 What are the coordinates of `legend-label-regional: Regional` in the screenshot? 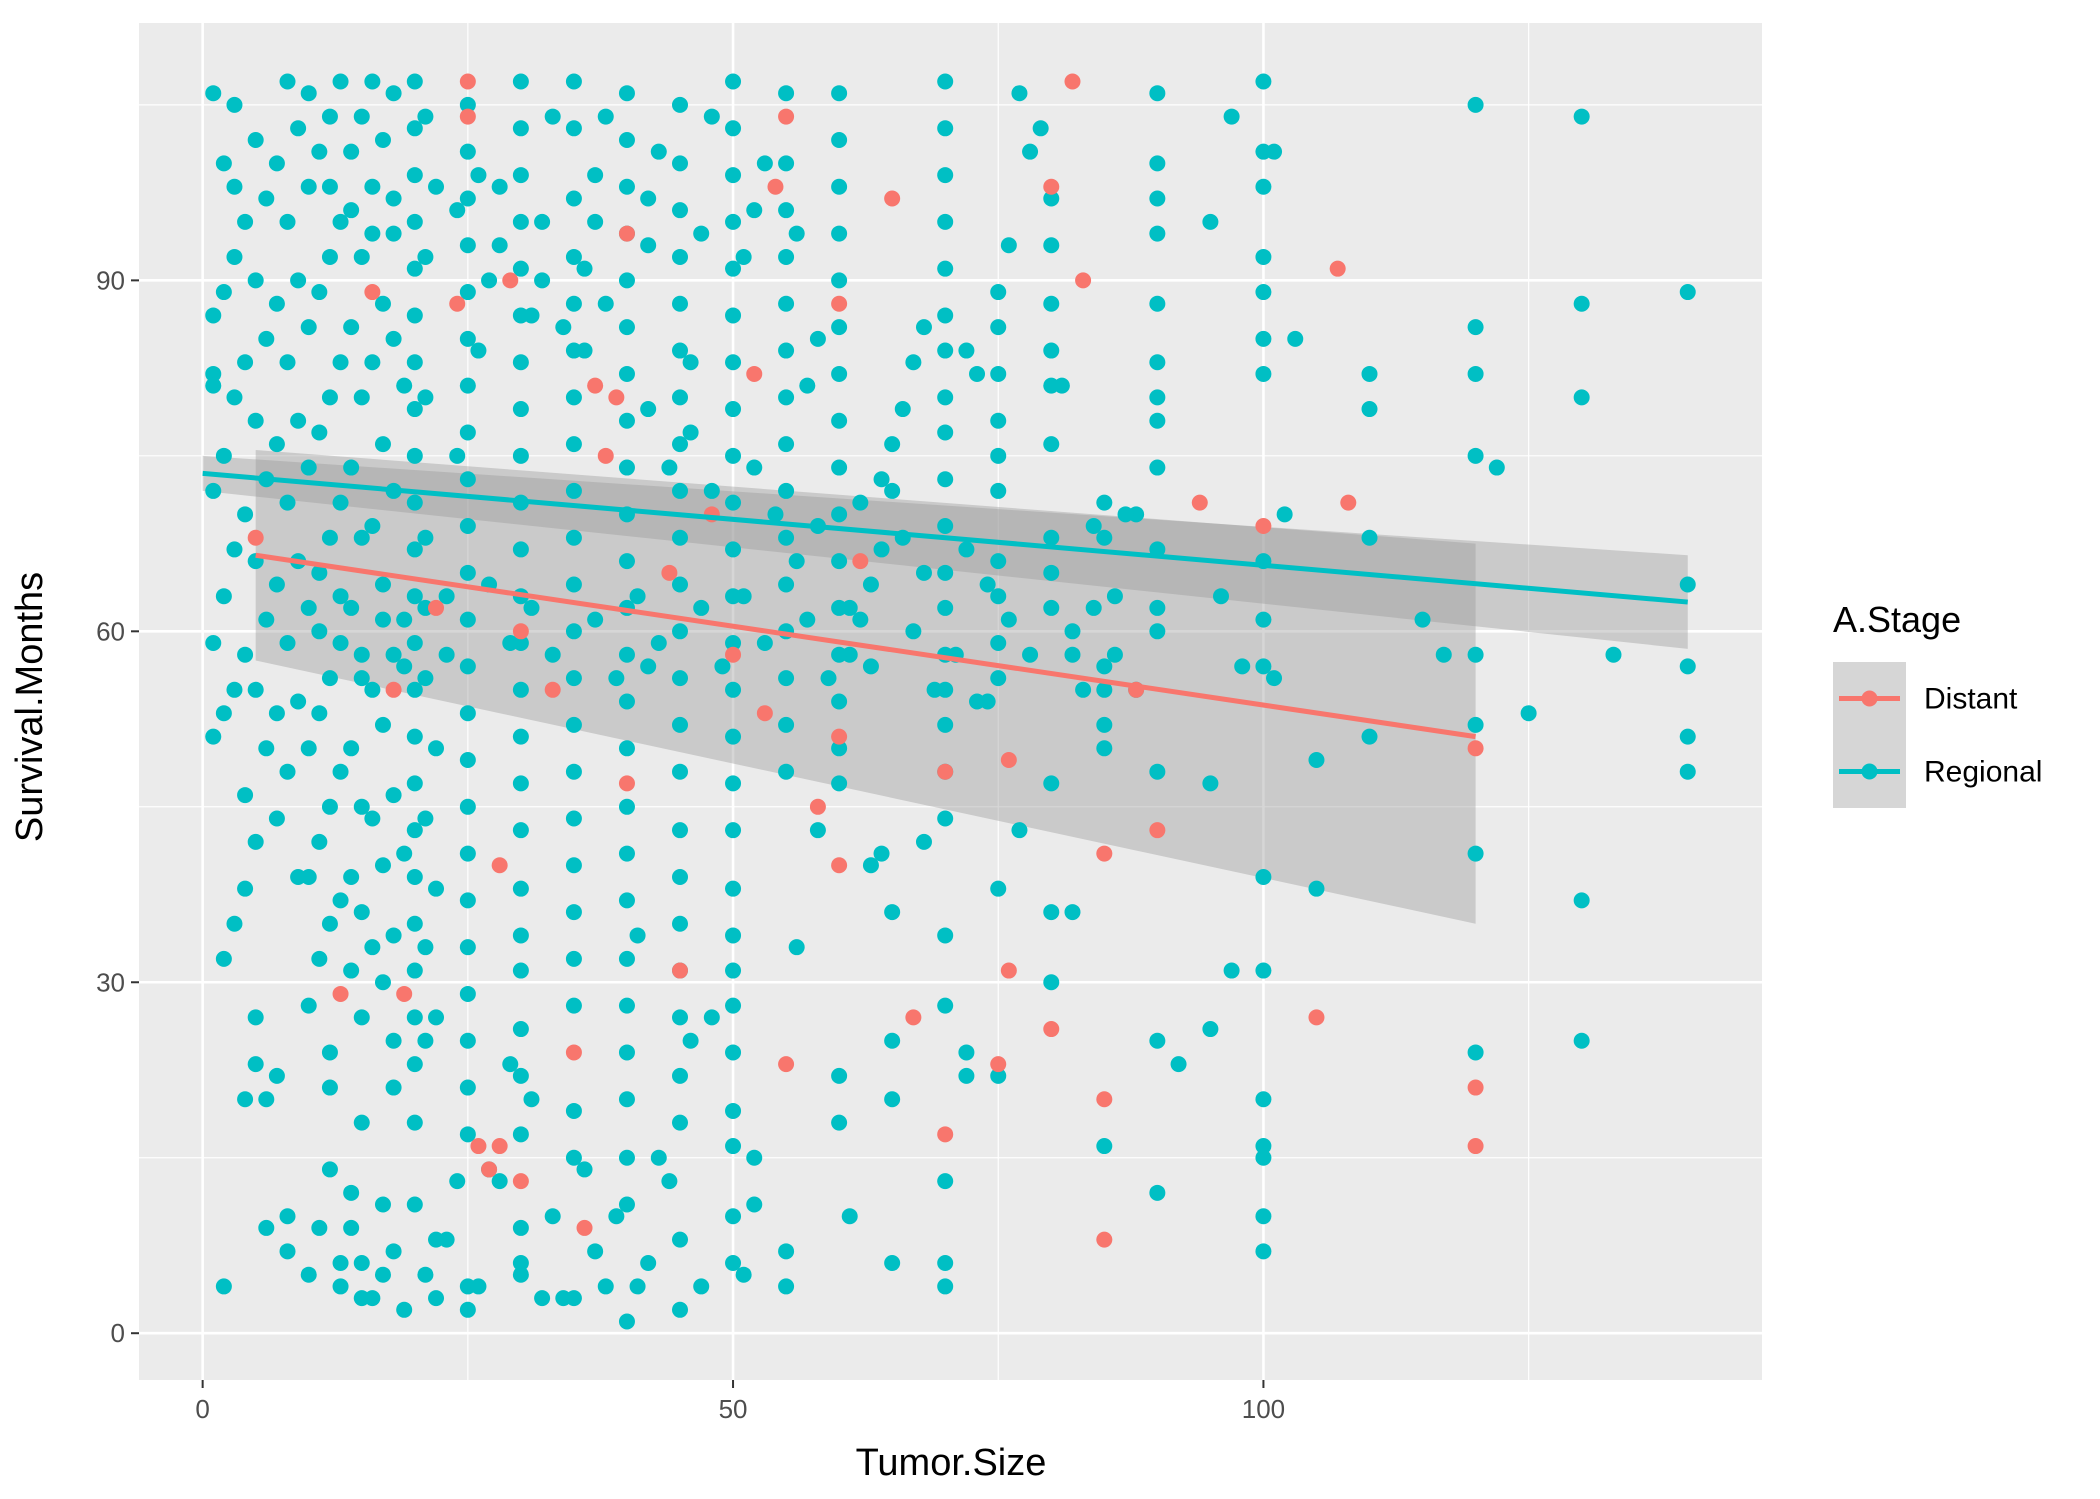 It's located at (1983, 772).